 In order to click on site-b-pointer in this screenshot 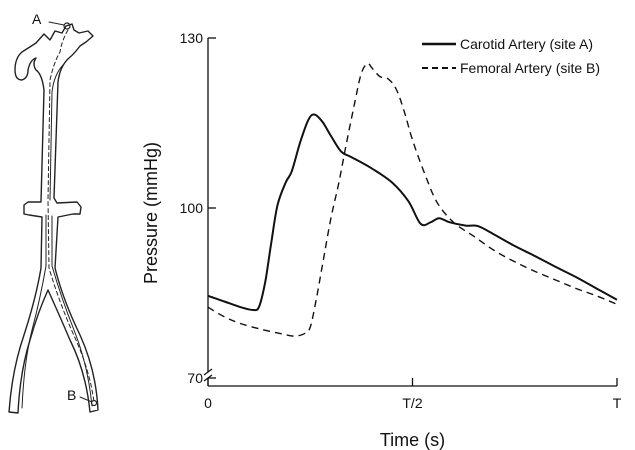, I will do `click(86, 399)`.